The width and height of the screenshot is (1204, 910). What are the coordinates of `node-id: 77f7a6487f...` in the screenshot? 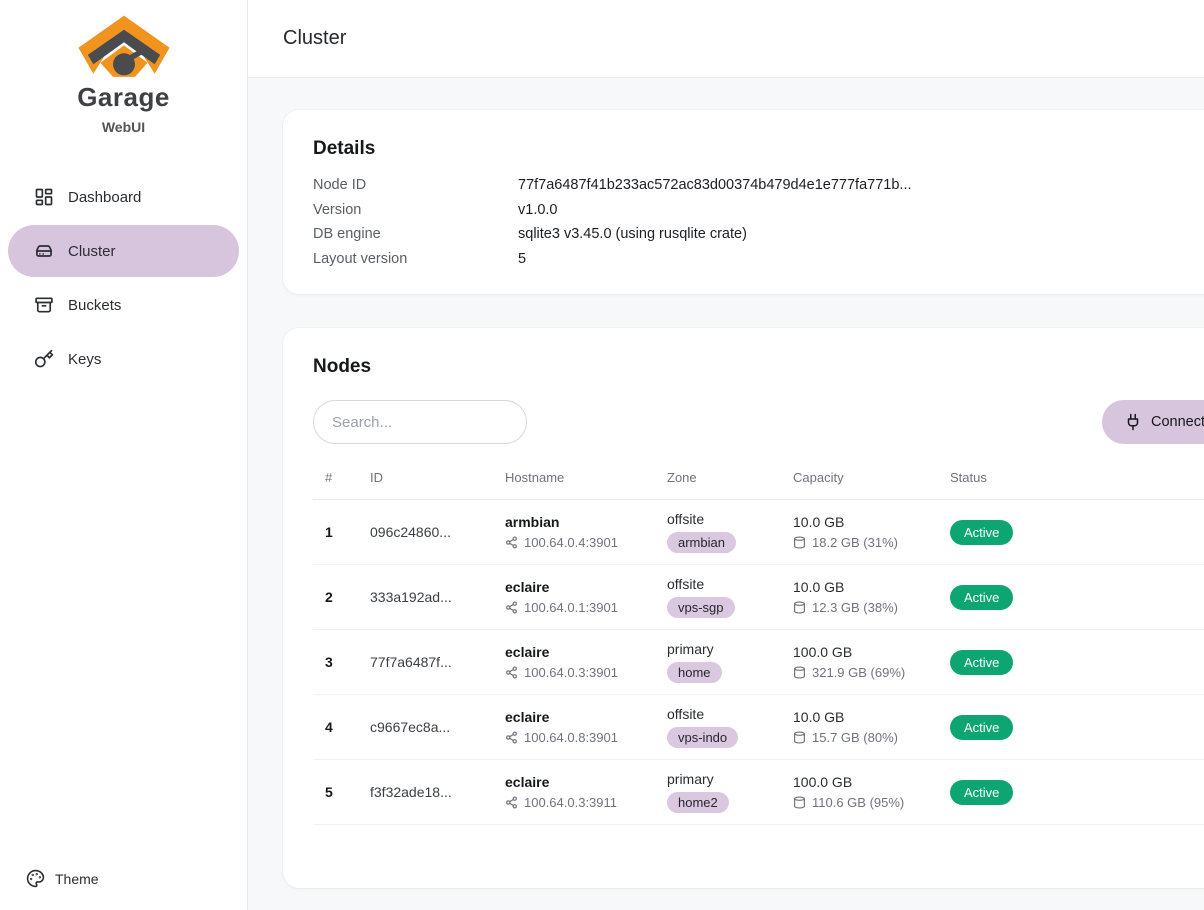 It's located at (411, 662).